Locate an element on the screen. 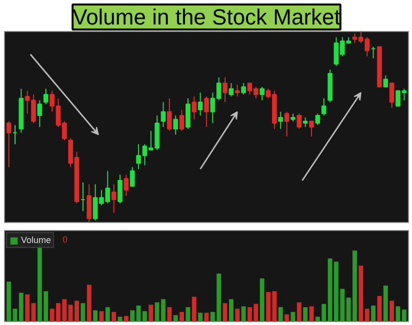 The image size is (412, 325). annotation: 0 is located at coordinates (65, 239).